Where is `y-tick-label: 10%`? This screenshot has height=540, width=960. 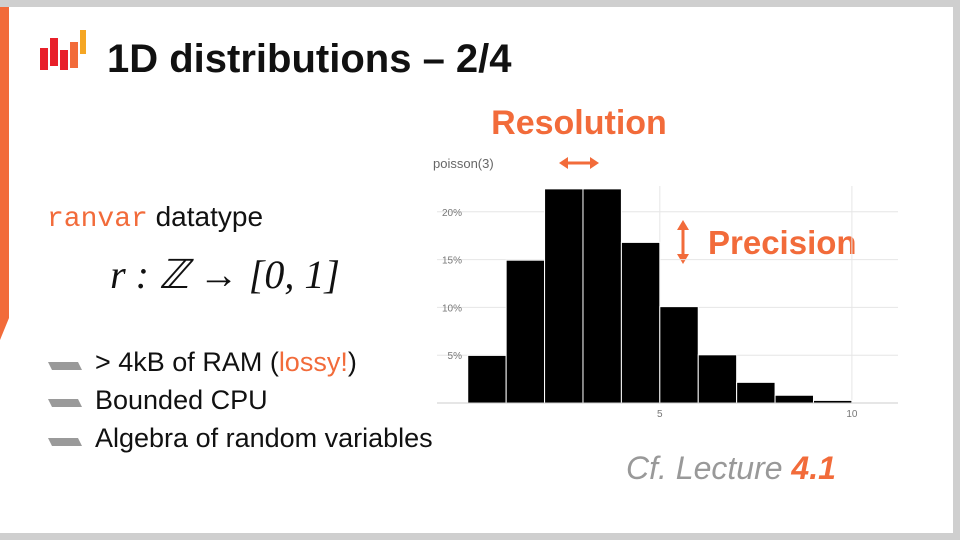
y-tick-label: 10% is located at coordinates (452, 308).